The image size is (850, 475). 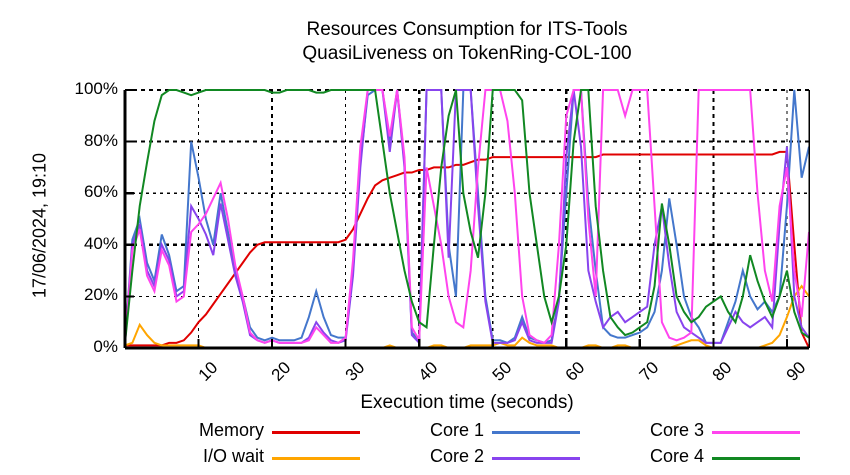 I want to click on chart-title-line-2: QuasiLiveness on TokenRing-COL-100, so click(x=467, y=53).